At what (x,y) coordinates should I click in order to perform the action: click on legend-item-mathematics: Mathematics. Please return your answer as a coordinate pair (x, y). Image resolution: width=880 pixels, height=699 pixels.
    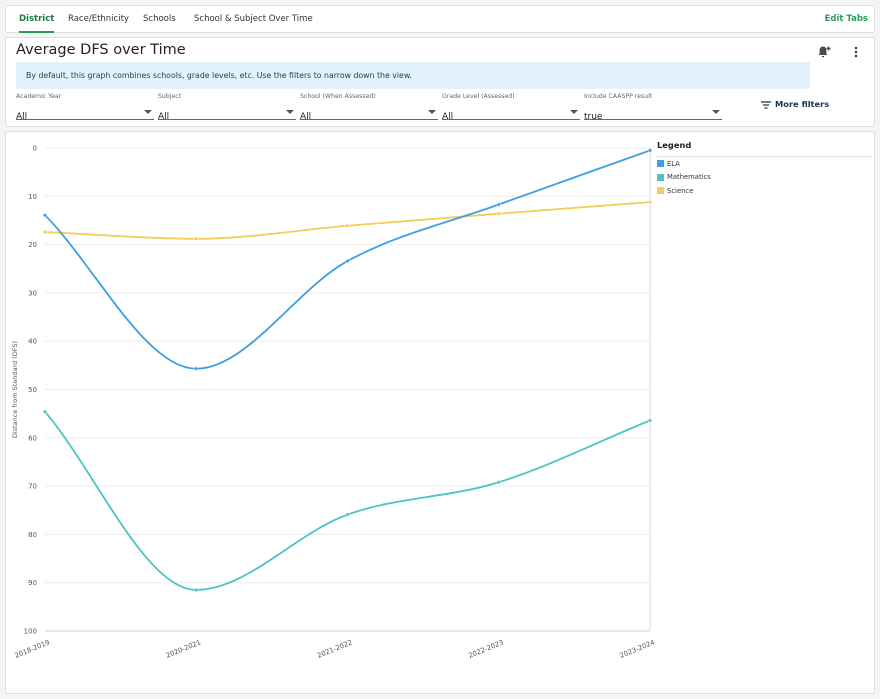
    Looking at the image, I should click on (764, 178).